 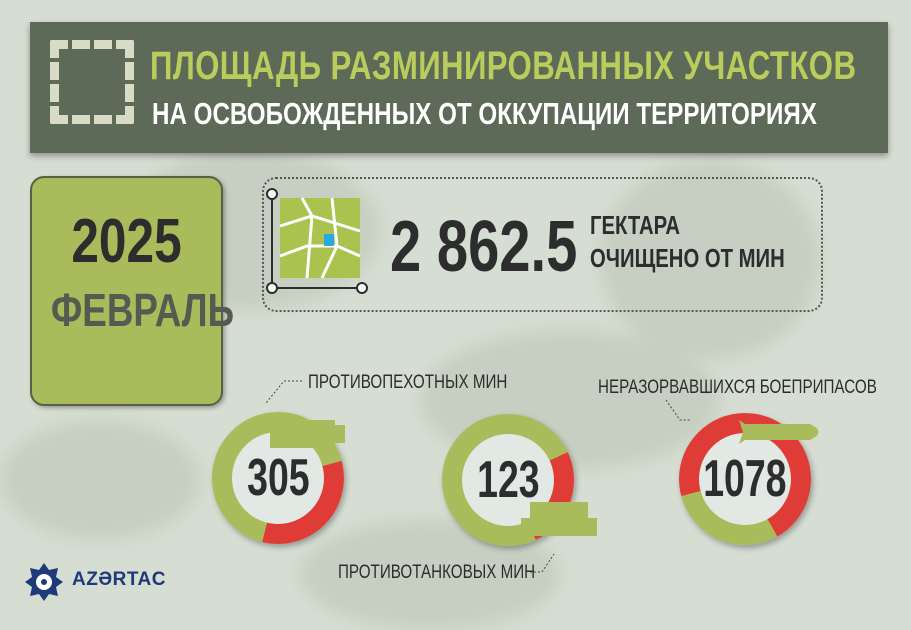 I want to click on year: 2025, so click(x=126, y=241).